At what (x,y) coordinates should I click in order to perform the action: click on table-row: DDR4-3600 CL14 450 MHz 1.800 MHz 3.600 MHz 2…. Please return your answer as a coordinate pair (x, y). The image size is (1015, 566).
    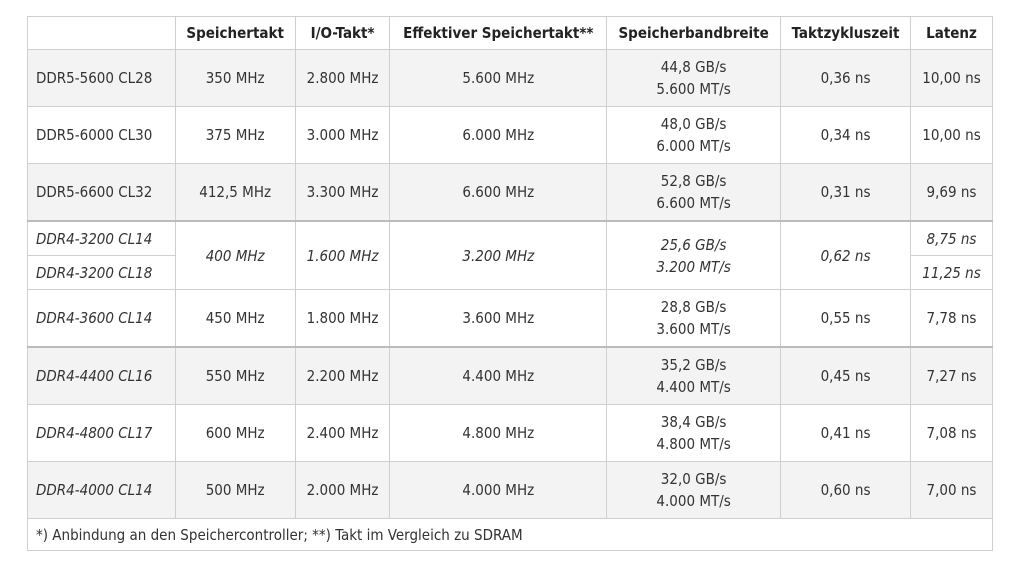
    Looking at the image, I should click on (510, 318).